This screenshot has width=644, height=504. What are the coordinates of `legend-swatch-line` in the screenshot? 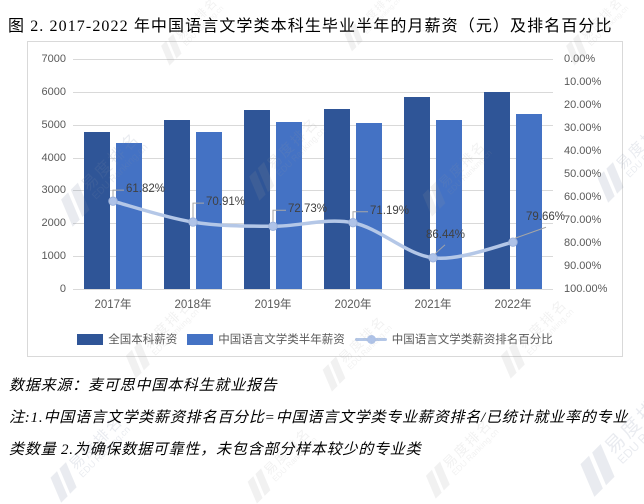 It's located at (370, 339).